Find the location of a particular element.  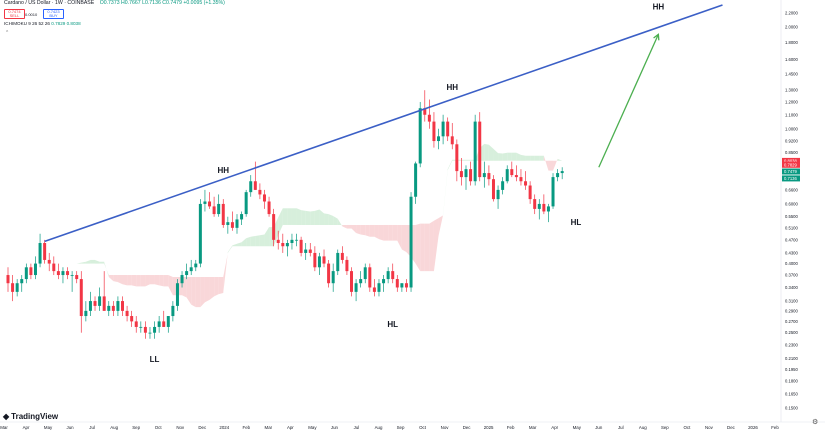

y-tick-label: 0.1950 is located at coordinates (791, 369).